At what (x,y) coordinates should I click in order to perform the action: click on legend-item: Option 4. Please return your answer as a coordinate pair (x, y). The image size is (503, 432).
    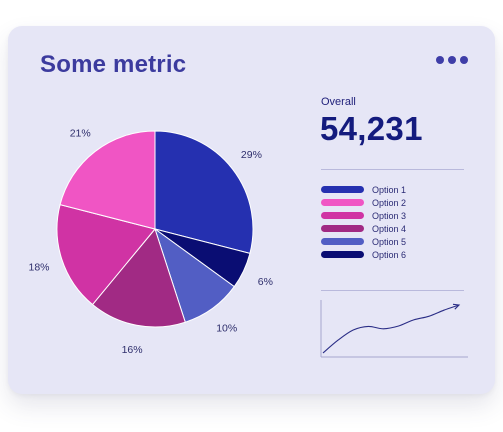
    Looking at the image, I should click on (363, 228).